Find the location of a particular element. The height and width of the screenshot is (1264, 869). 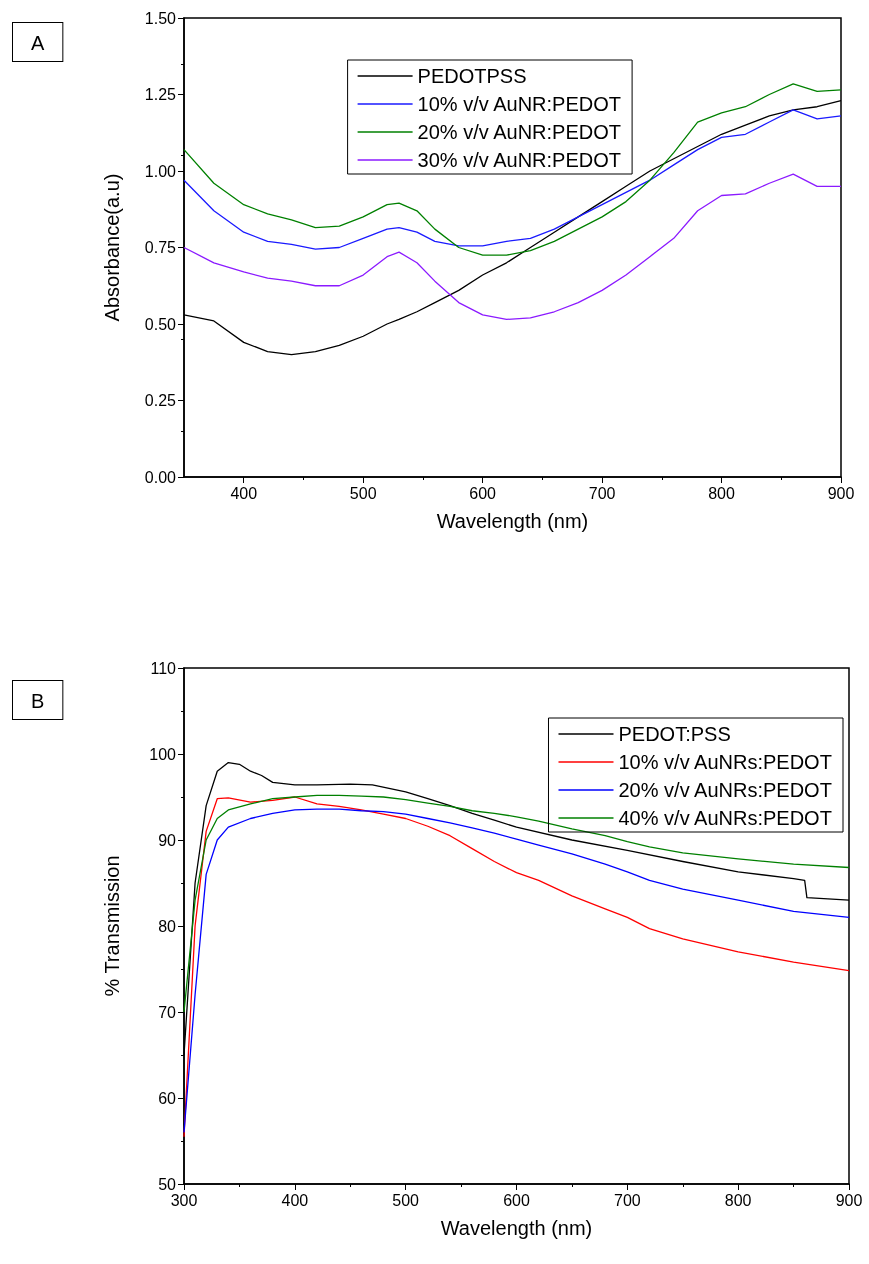

y-tick-label: 80 is located at coordinates (167, 926).